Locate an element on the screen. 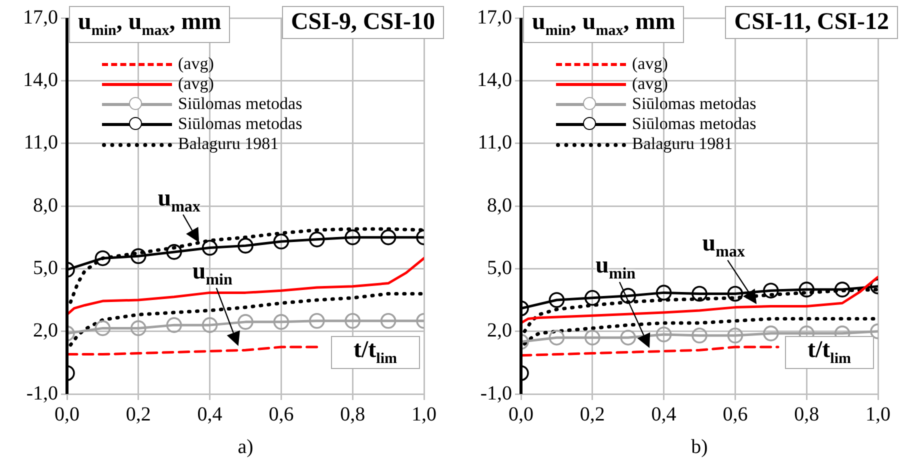  chart-title: CSI-9, CSI-10 is located at coordinates (363, 22).